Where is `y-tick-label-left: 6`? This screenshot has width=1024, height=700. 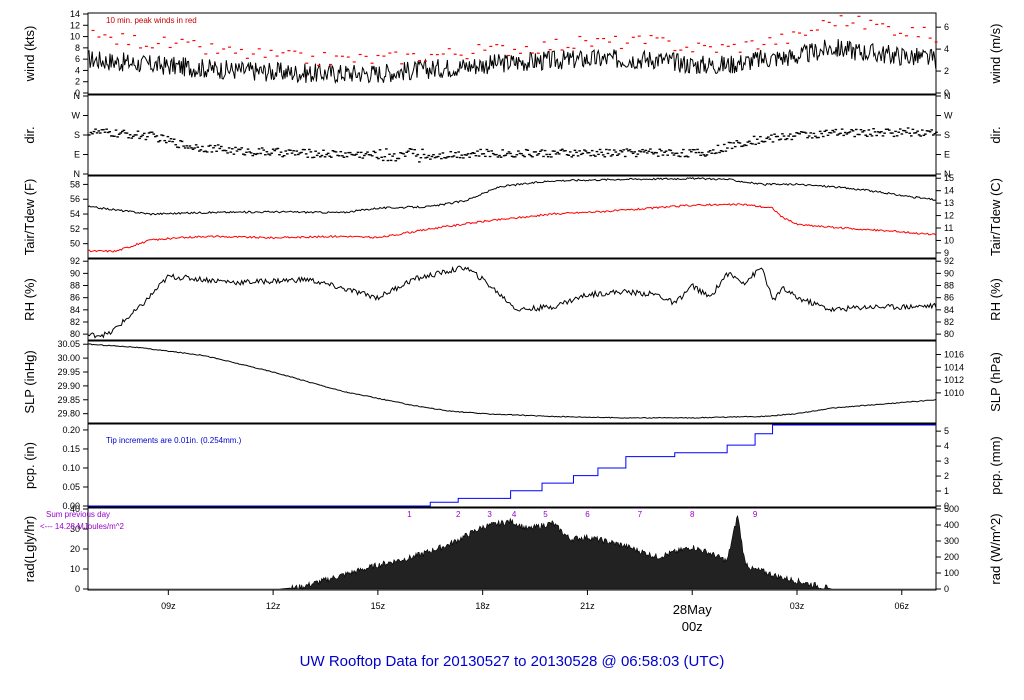
y-tick-label-left: 6 is located at coordinates (77, 59).